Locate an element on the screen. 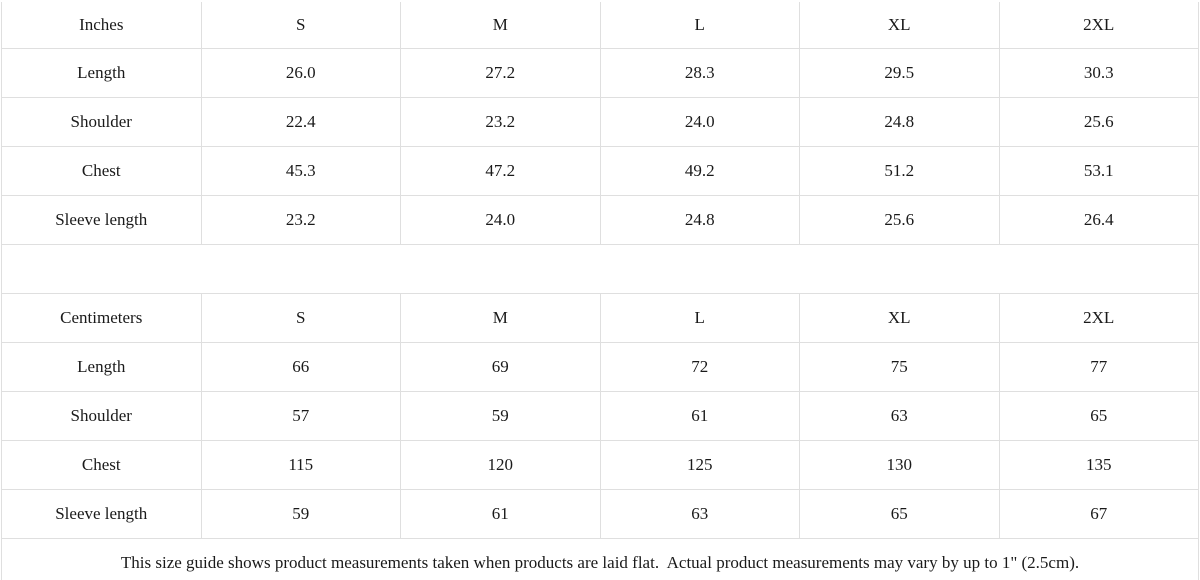 The image size is (1200, 580). spacer-section is located at coordinates (600, 269).